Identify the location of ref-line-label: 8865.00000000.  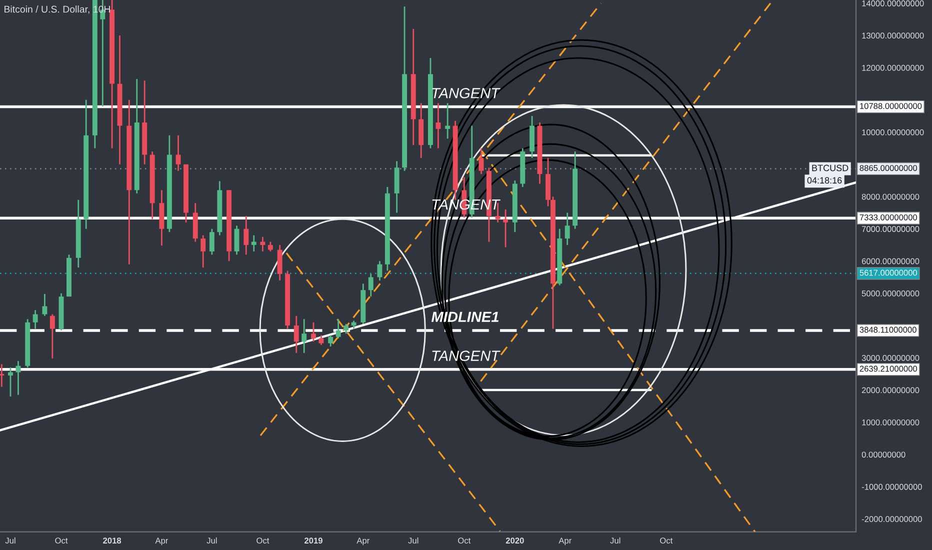
(889, 168).